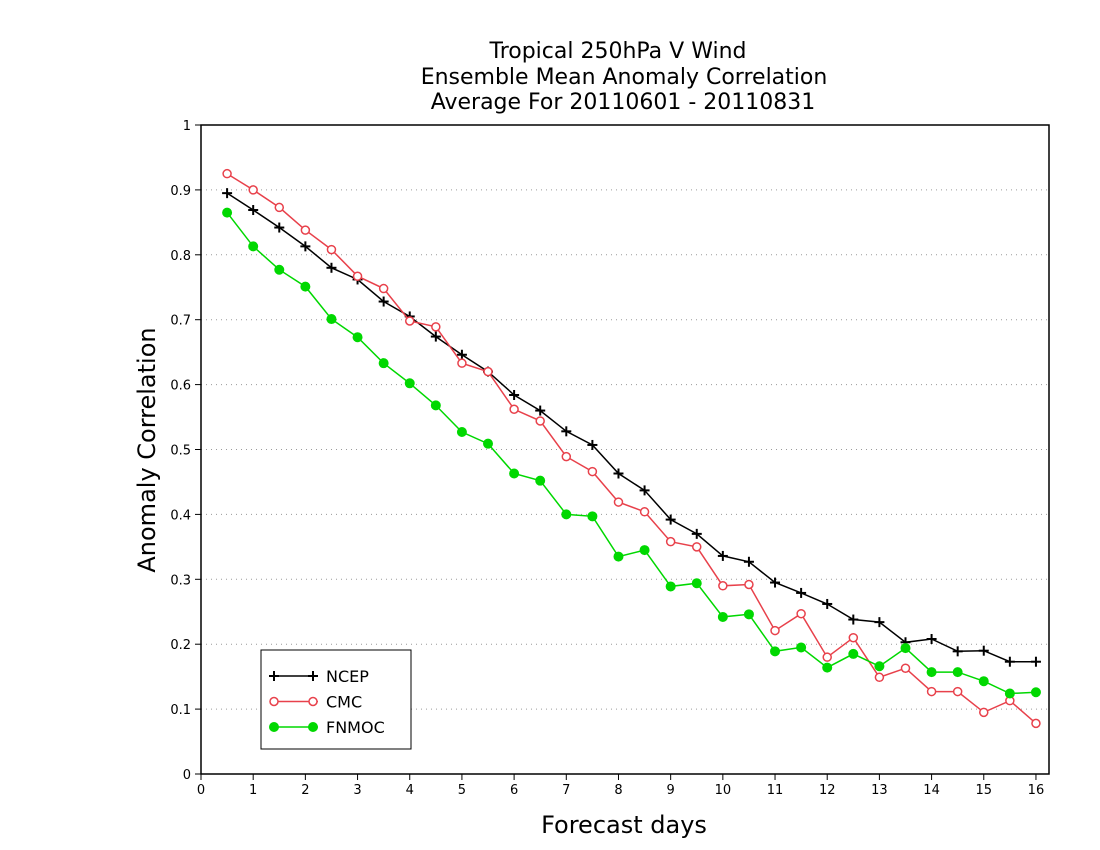  Describe the element at coordinates (723, 790) in the screenshot. I see `x-tick-label: 10` at that location.